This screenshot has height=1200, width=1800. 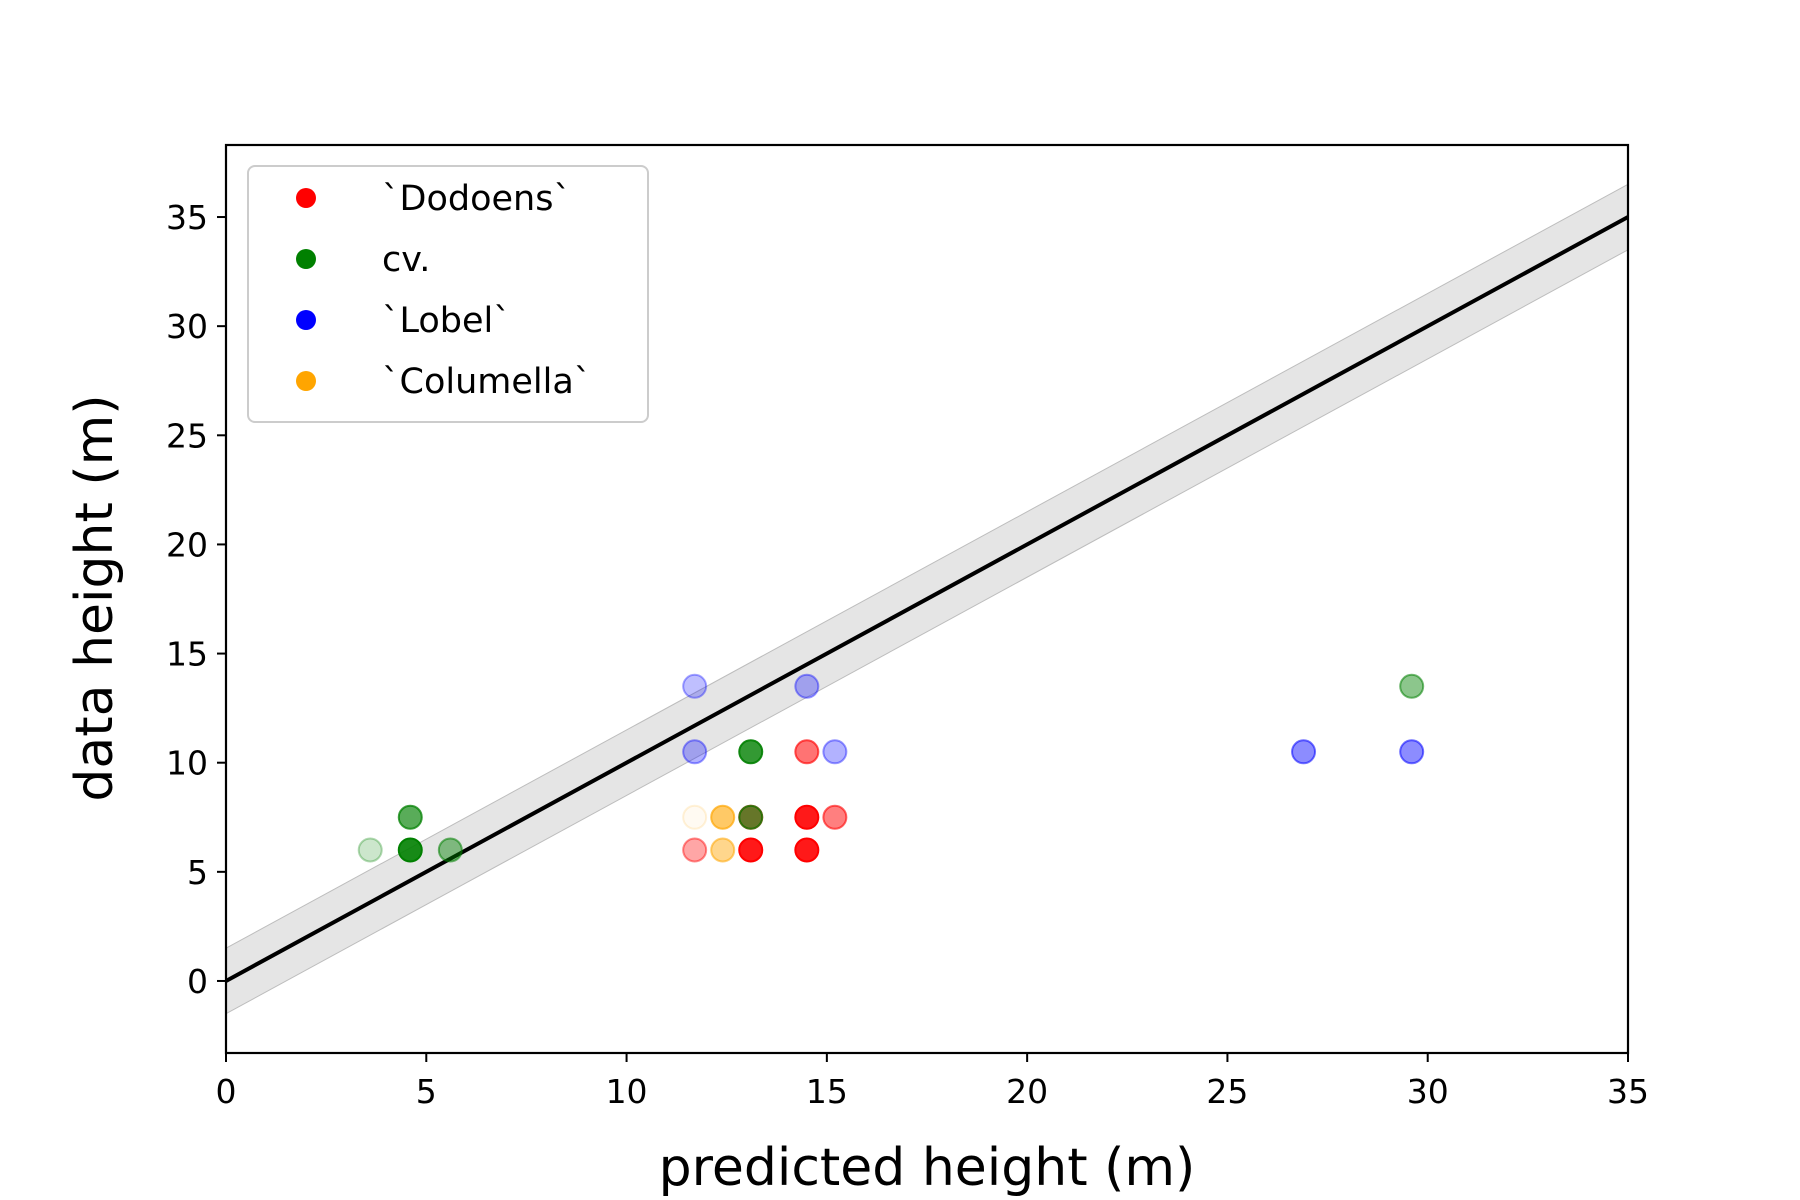 I want to click on legend-label: `Columella`, so click(x=486, y=382).